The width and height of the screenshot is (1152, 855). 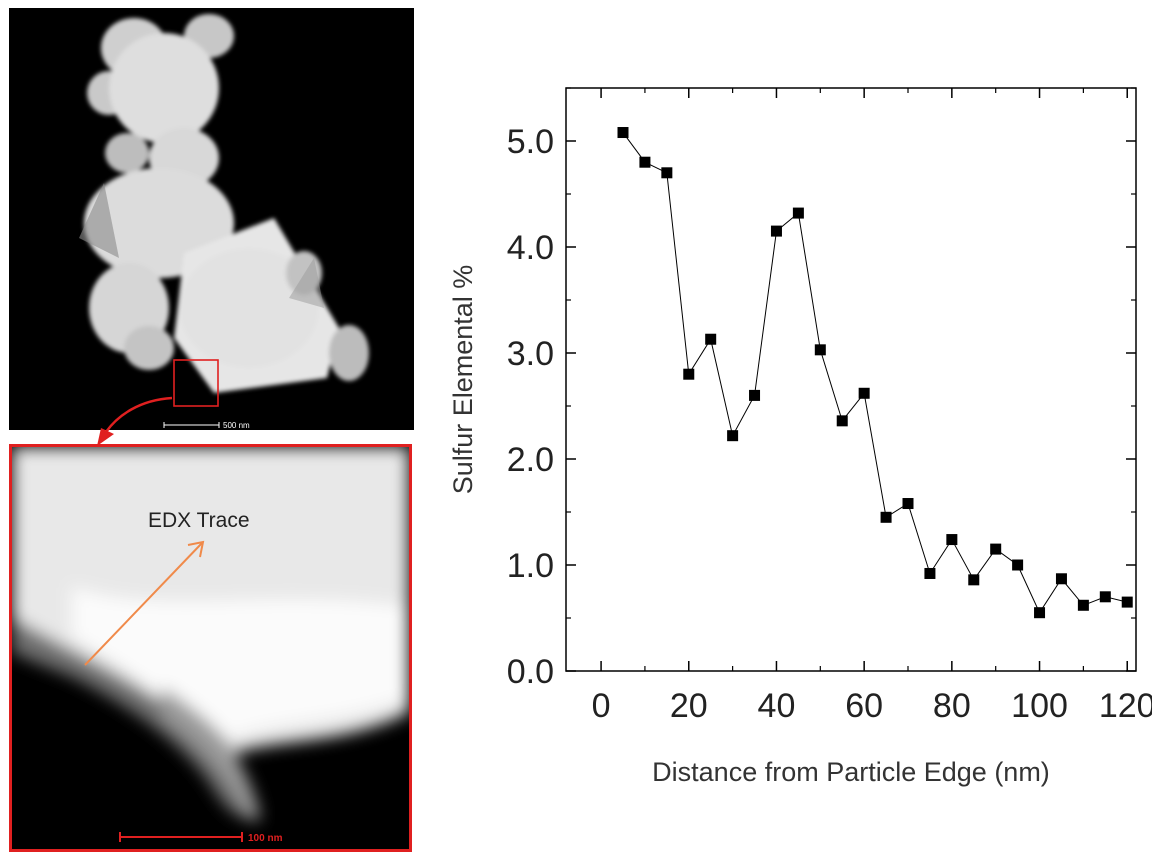 What do you see at coordinates (851, 772) in the screenshot?
I see `x-axis-title: Distance from Particle Edge (nm)` at bounding box center [851, 772].